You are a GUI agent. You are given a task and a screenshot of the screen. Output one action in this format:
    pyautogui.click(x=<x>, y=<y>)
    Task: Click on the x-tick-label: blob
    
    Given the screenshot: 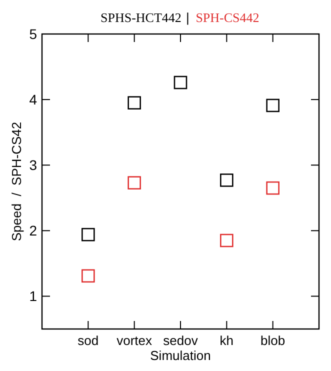 What is the action you would take?
    pyautogui.click(x=273, y=340)
    